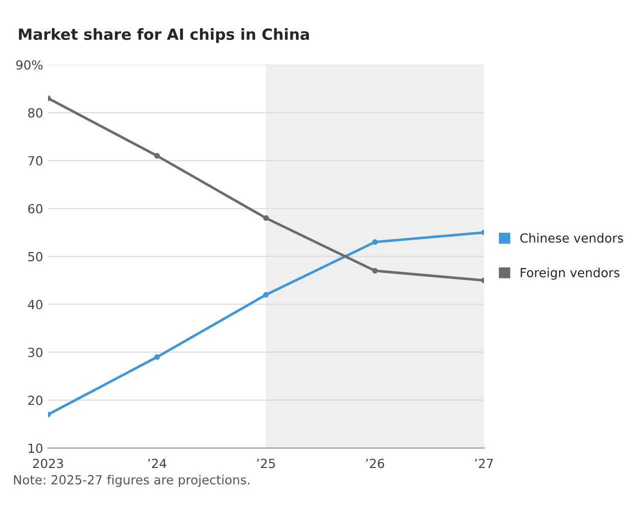 The width and height of the screenshot is (641, 518). Describe the element at coordinates (48, 463) in the screenshot. I see `x-tick-label: 2023` at that location.